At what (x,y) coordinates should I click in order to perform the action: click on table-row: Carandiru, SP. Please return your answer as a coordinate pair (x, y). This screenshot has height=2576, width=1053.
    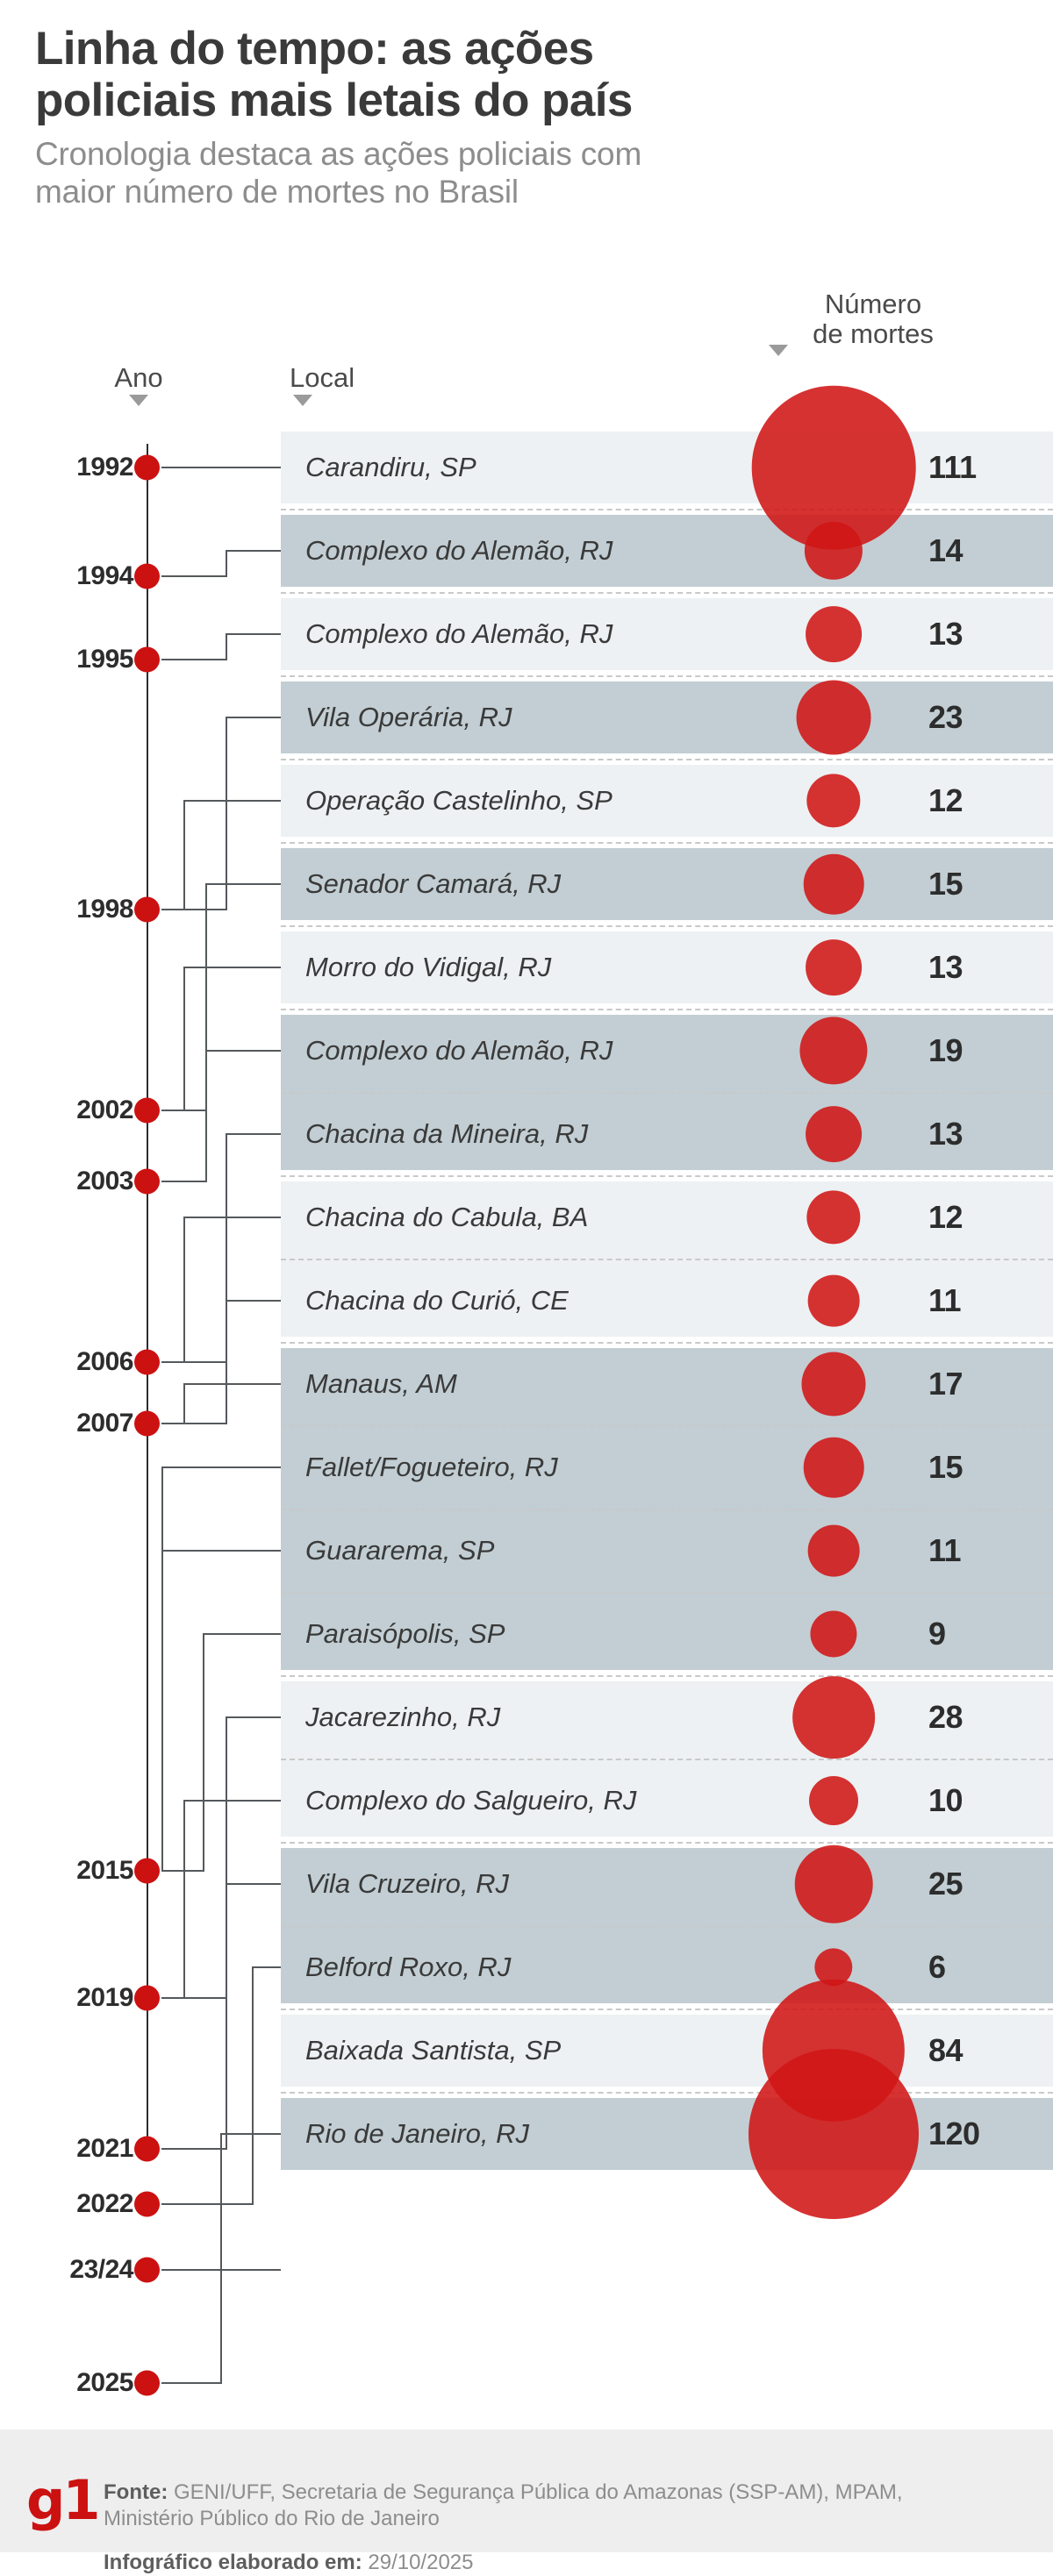
    Looking at the image, I should click on (667, 468).